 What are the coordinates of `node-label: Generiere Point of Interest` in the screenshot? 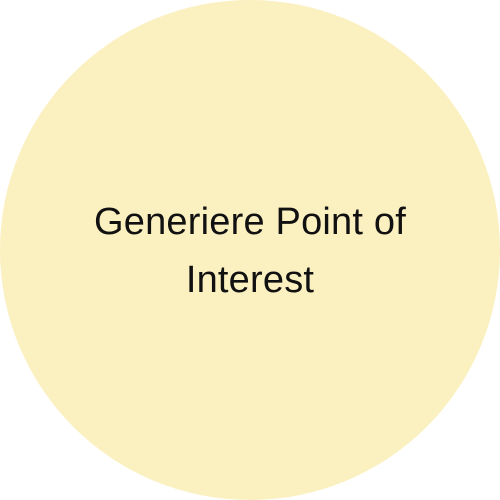 It's located at (250, 251).